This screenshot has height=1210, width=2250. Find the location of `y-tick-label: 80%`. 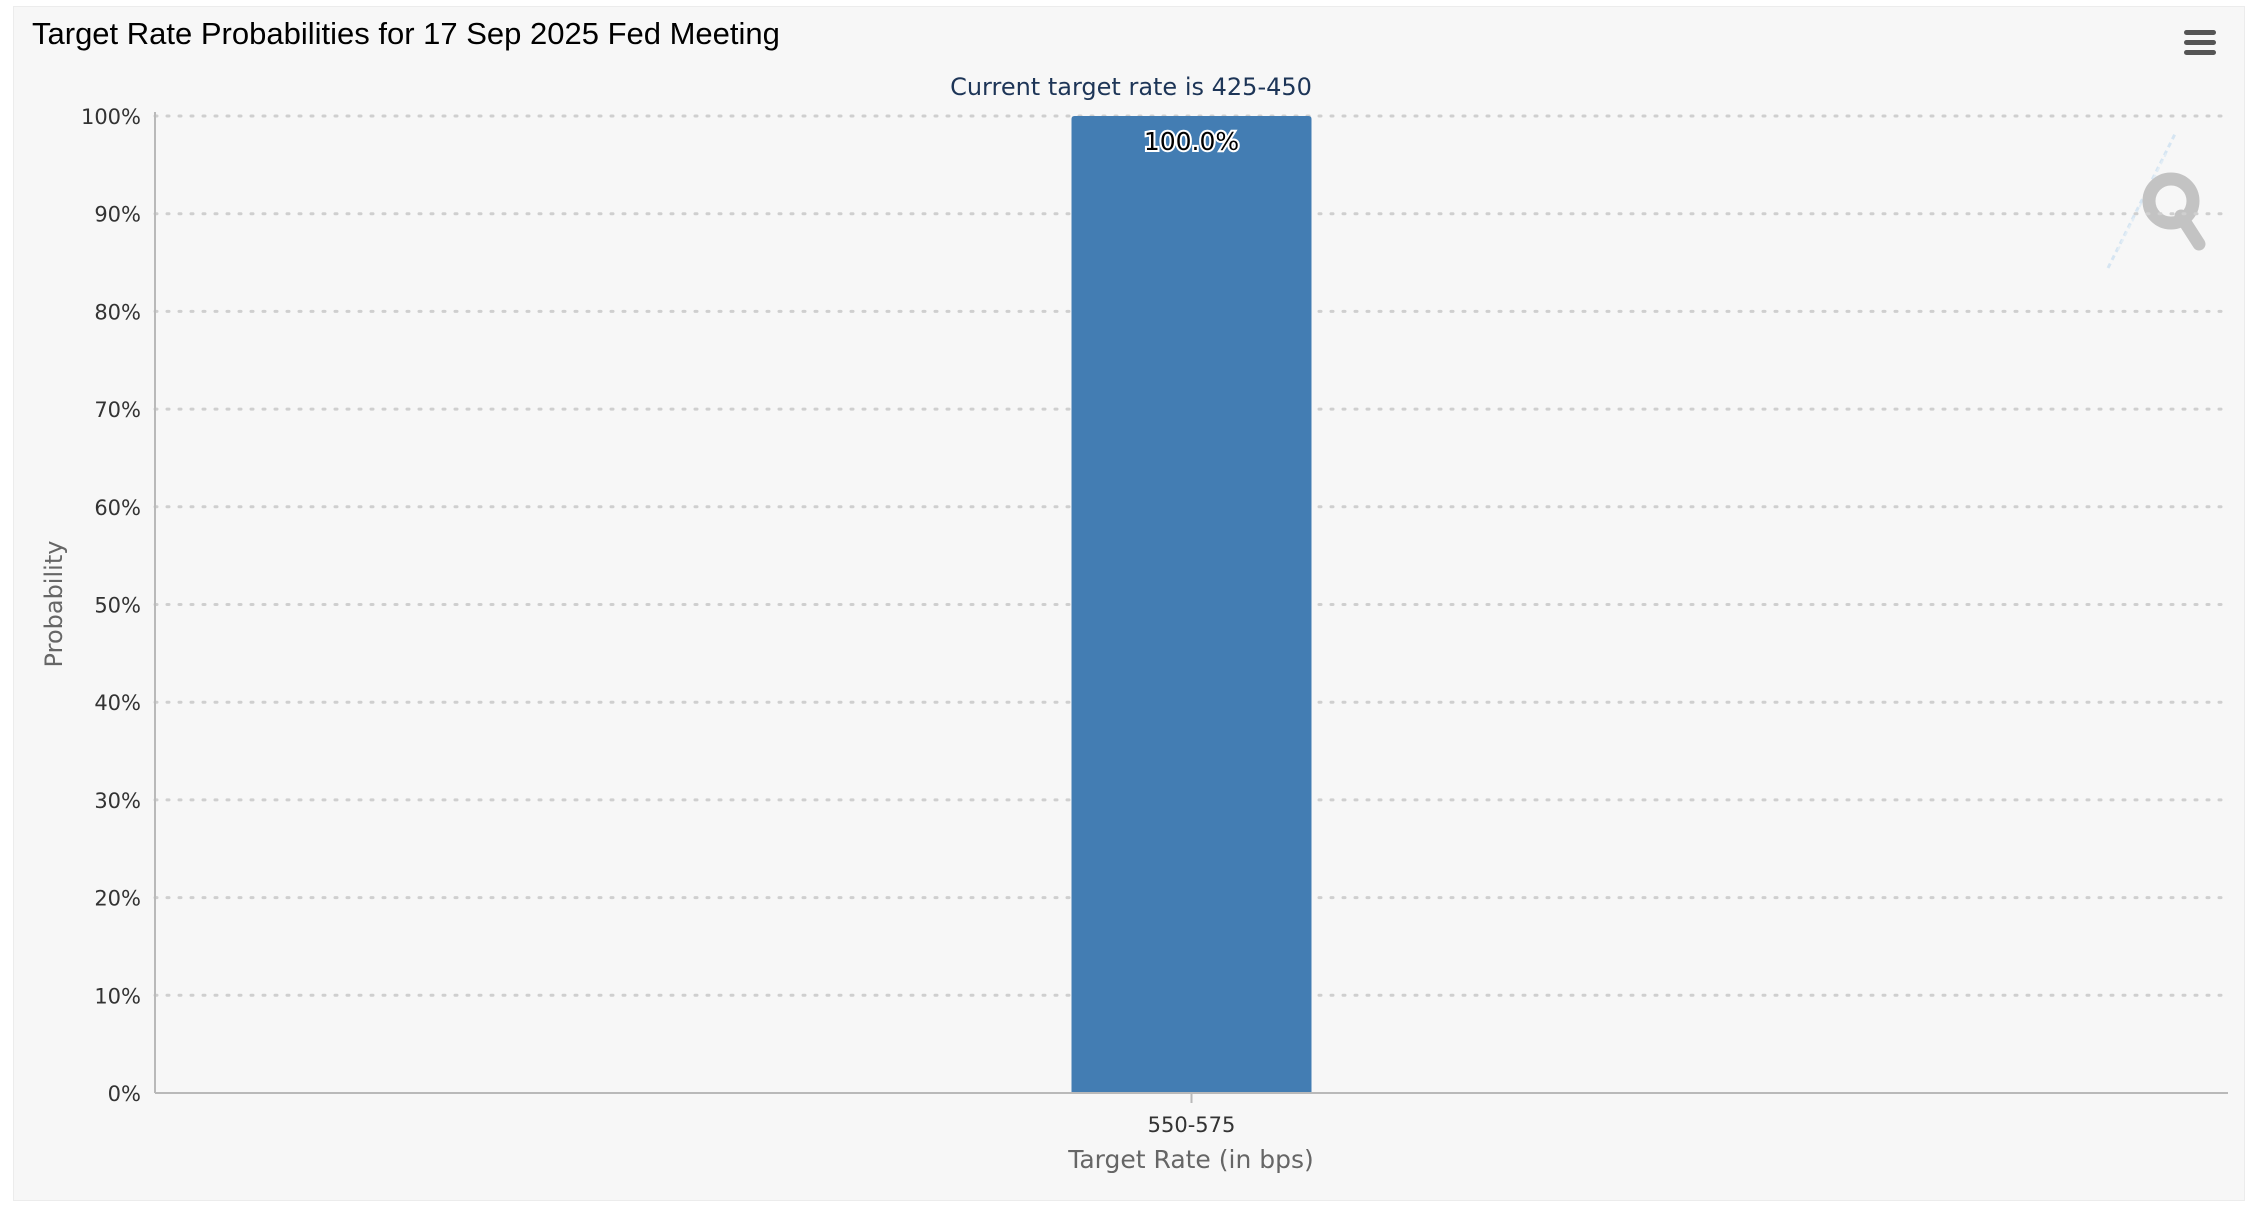

y-tick-label: 80% is located at coordinates (117, 312).